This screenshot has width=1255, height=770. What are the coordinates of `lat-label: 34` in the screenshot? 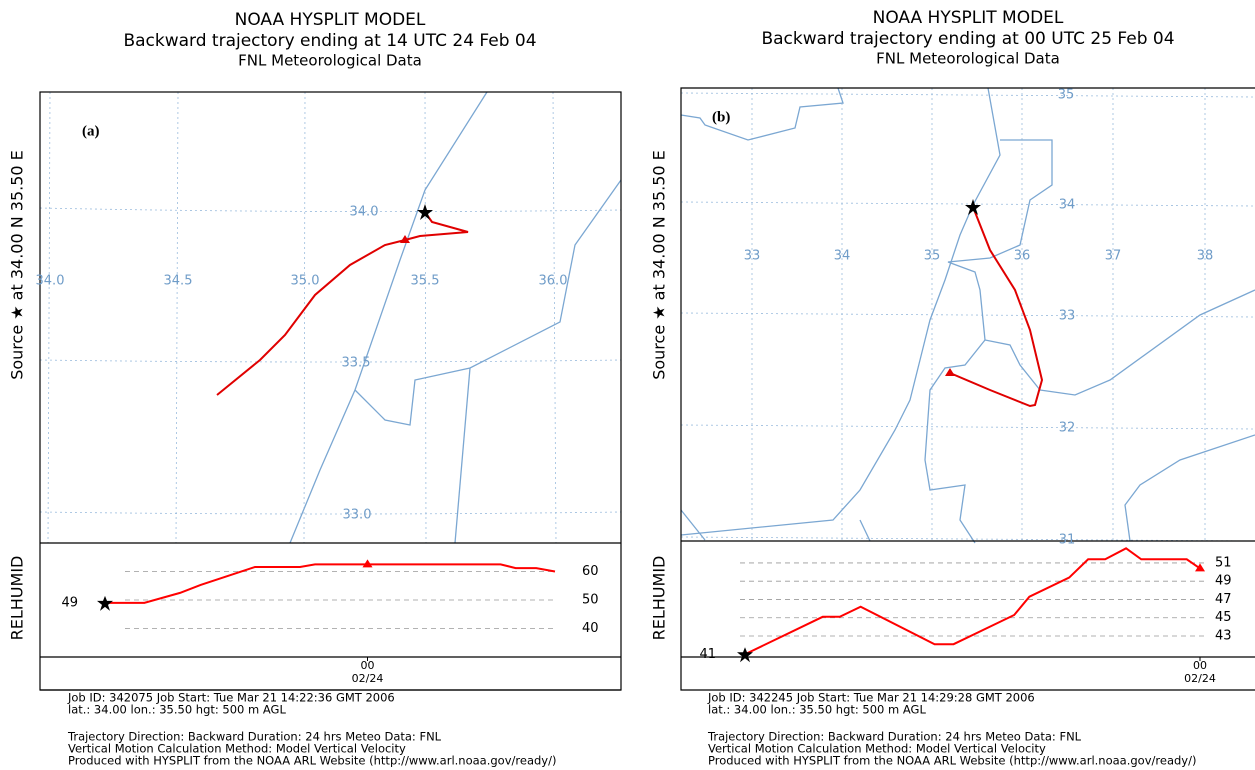 It's located at (1067, 205).